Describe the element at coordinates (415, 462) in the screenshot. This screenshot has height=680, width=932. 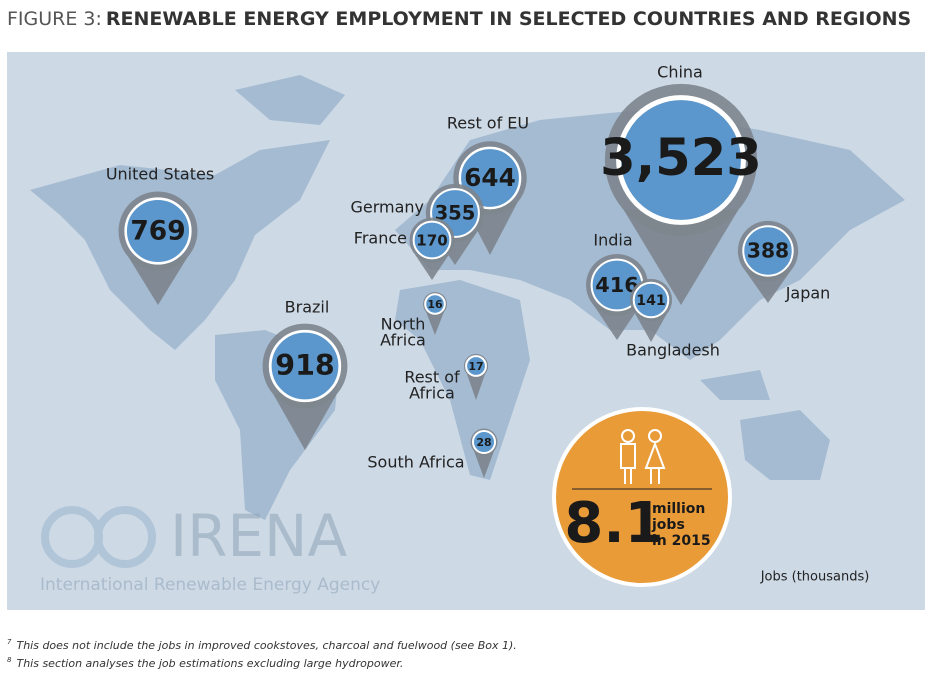
I see `pin-label: South Africa` at that location.